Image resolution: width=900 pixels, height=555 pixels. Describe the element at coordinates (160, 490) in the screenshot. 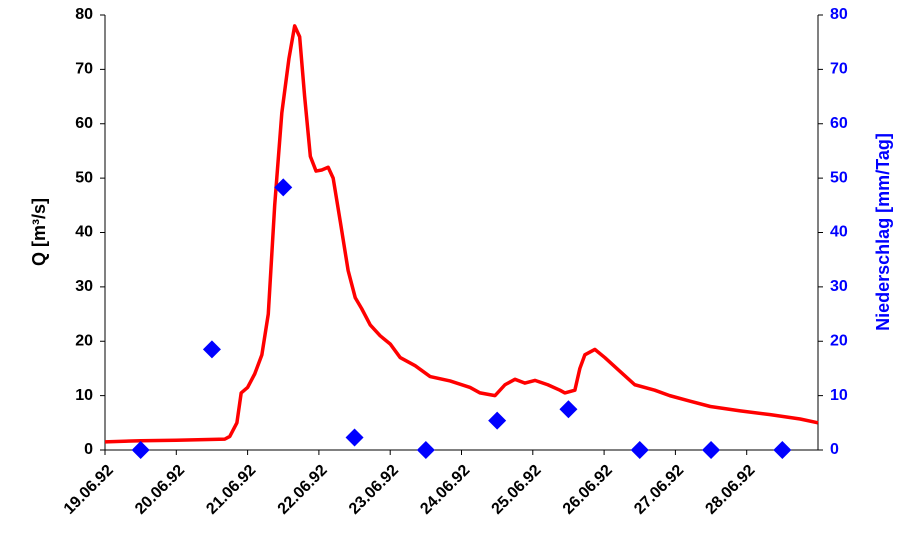

I see `x-tick-label: 20.06.92` at that location.